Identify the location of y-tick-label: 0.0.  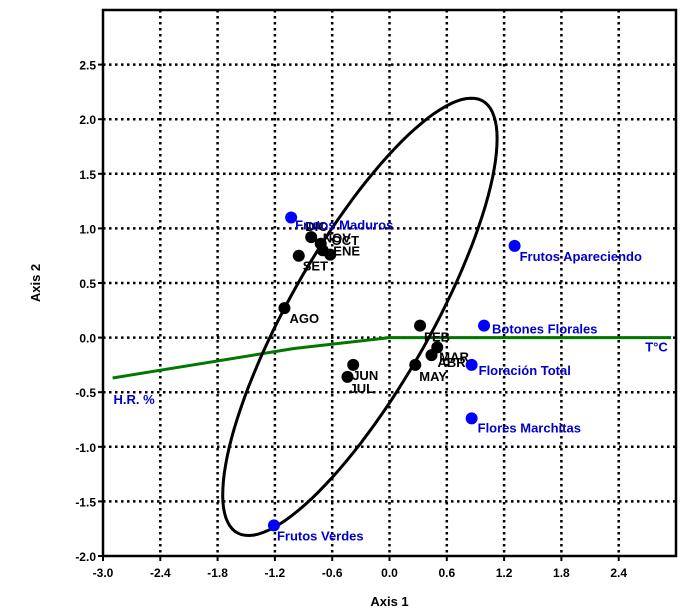
(87, 339).